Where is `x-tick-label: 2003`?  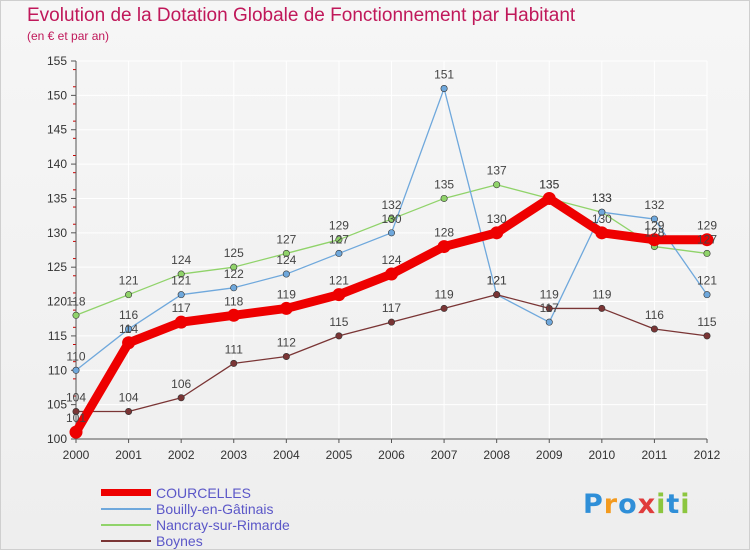 x-tick-label: 2003 is located at coordinates (233, 455).